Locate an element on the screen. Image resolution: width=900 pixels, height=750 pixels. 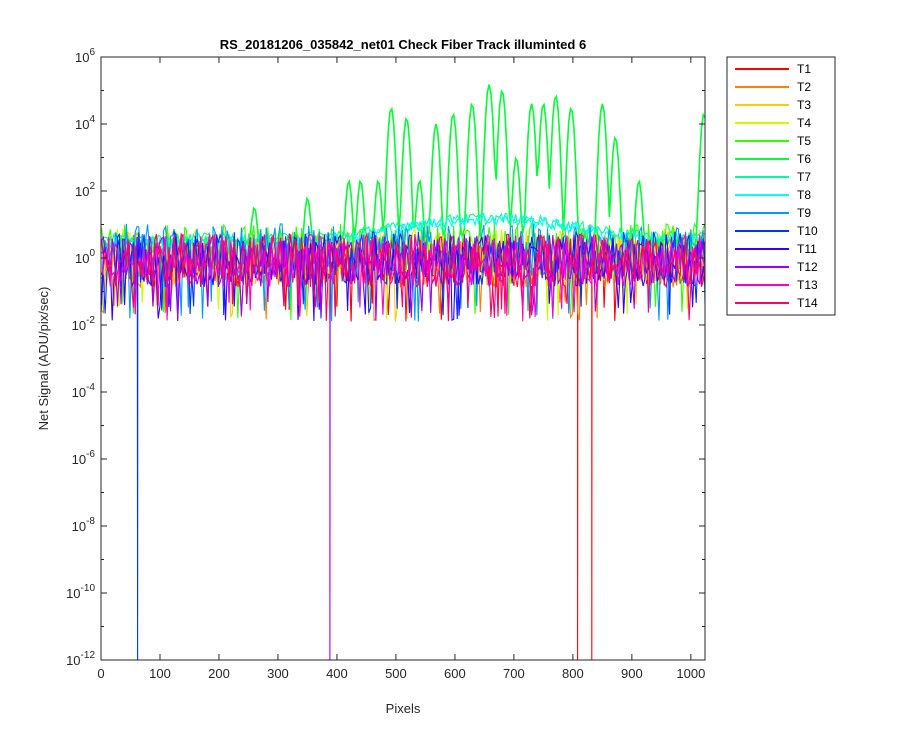
y-tick-label: 10⁰ is located at coordinates (85, 257).